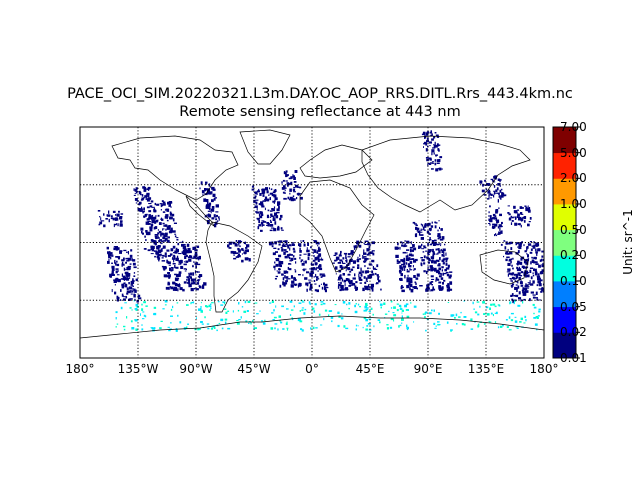  What do you see at coordinates (566, 242) in the screenshot?
I see `colorbar` at bounding box center [566, 242].